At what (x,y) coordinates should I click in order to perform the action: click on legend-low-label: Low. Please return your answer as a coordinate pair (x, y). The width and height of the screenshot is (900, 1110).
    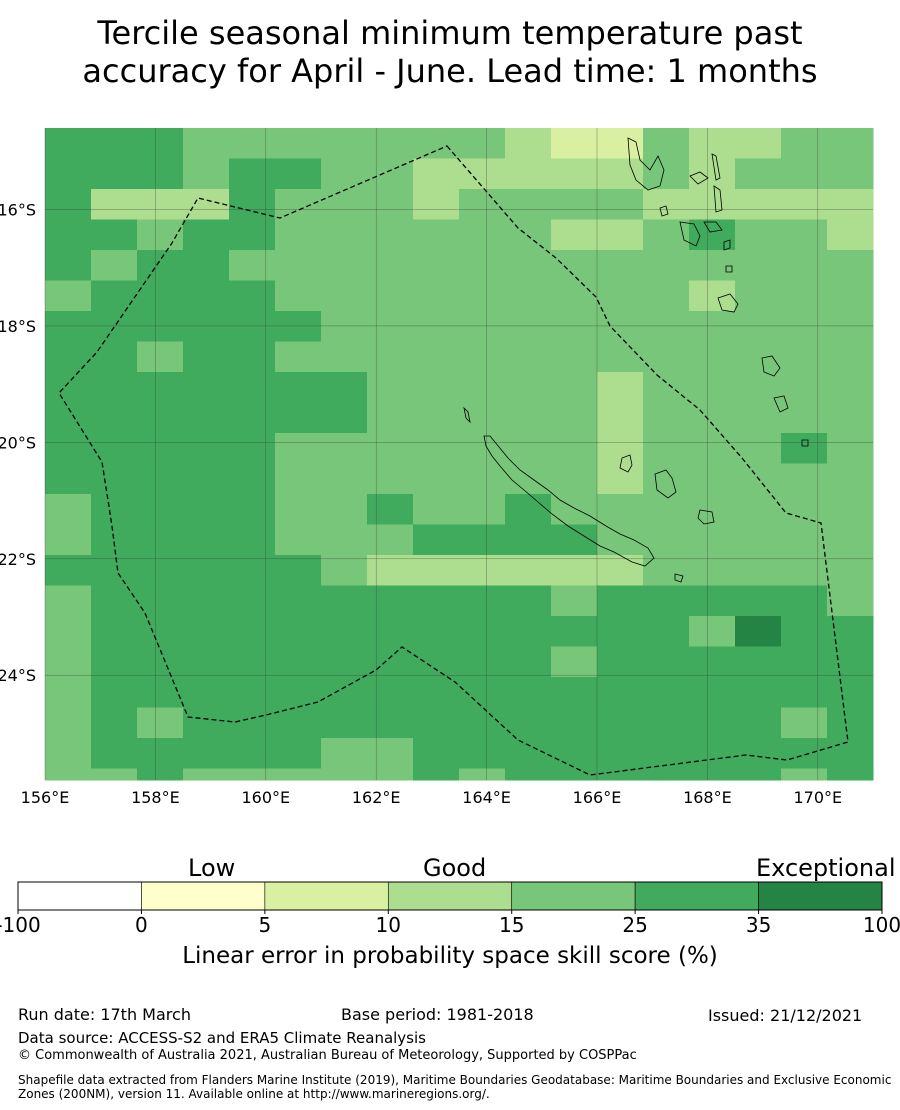
    Looking at the image, I should click on (212, 868).